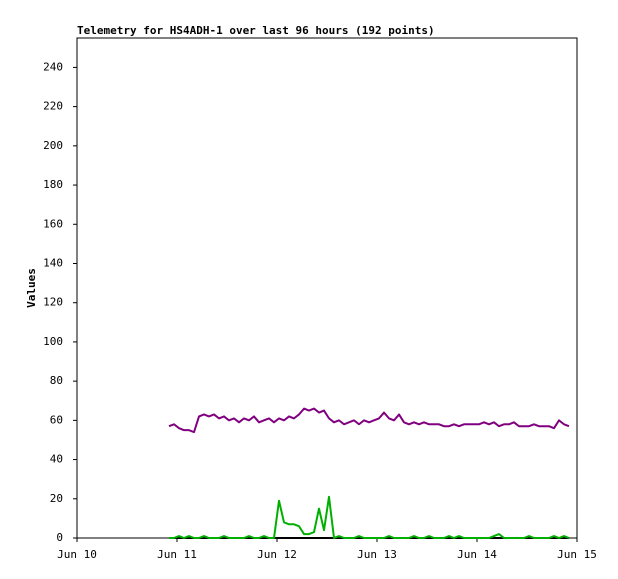  Describe the element at coordinates (56, 498) in the screenshot. I see `y-tick-label: 20` at that location.